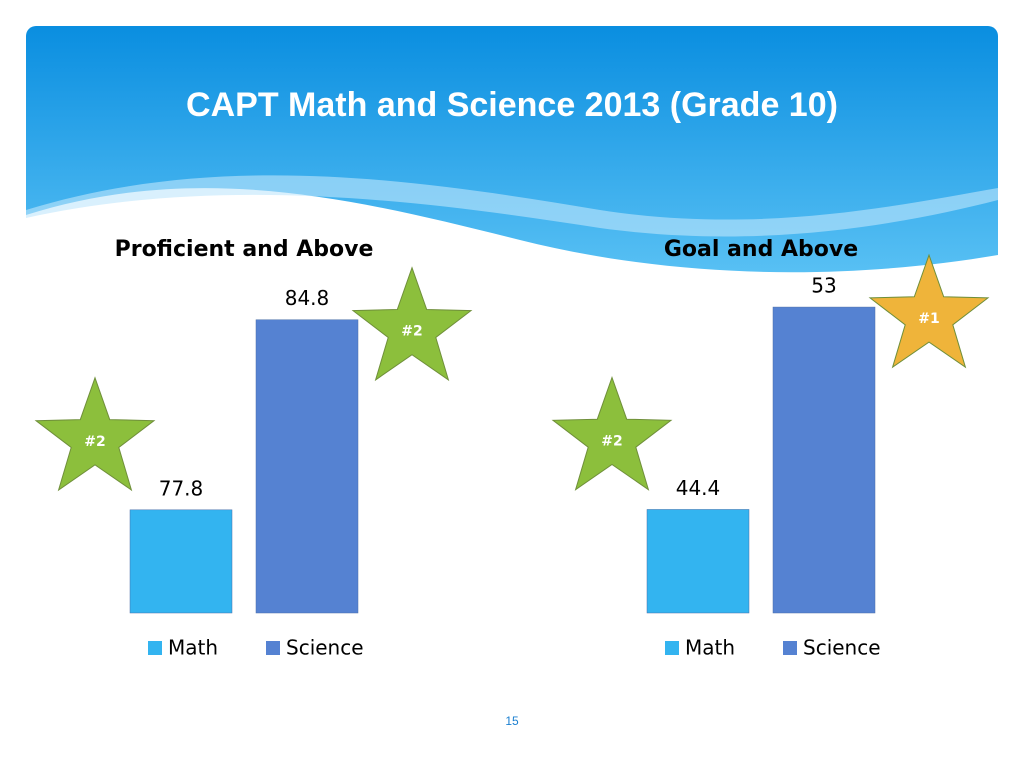 This screenshot has width=1024, height=773. Describe the element at coordinates (928, 319) in the screenshot. I see `star-label: #1` at that location.